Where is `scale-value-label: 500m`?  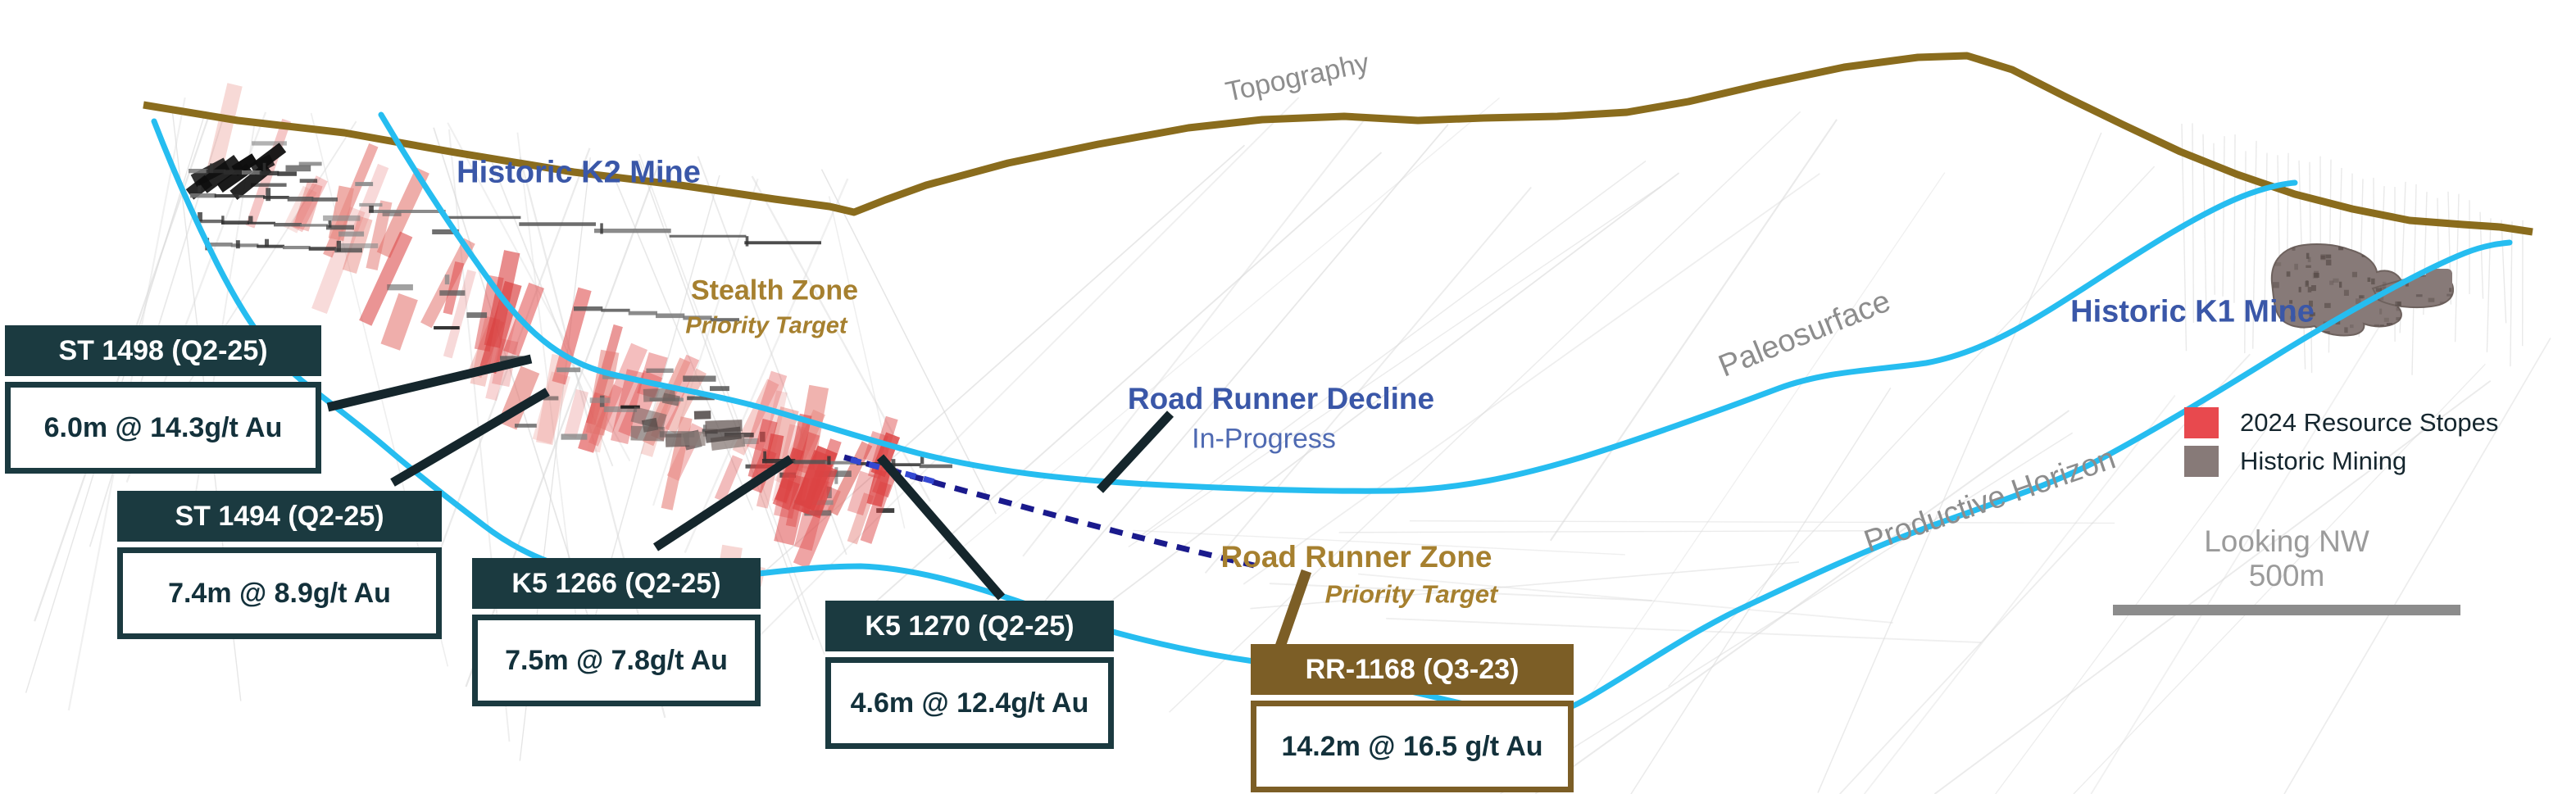 scale-value-label: 500m is located at coordinates (2286, 575).